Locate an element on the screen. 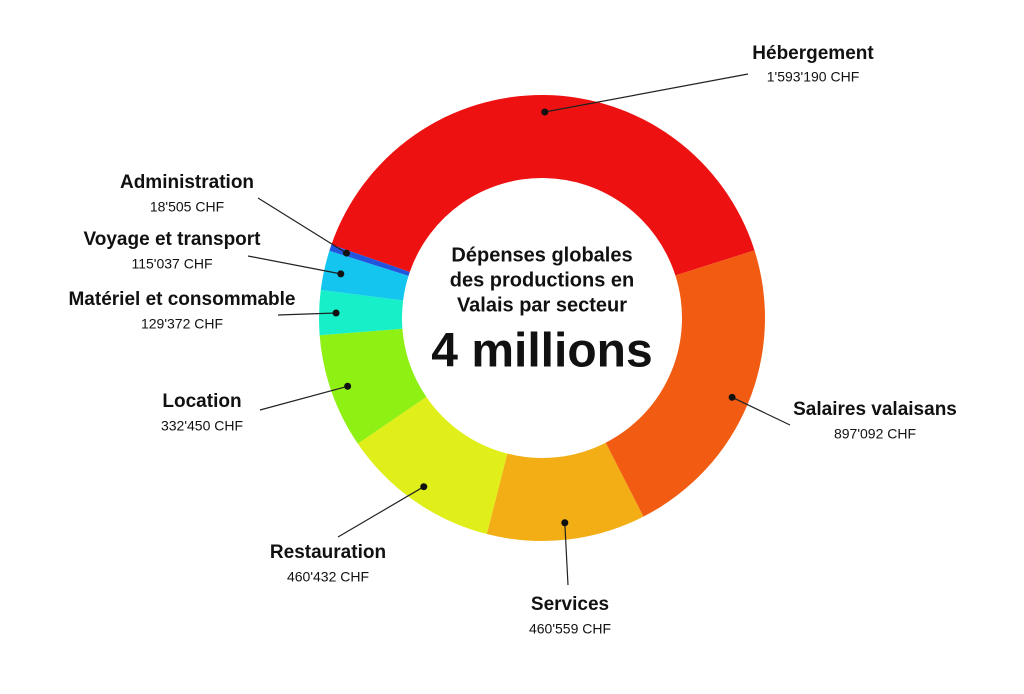  label-value: 1'593'190 CHF is located at coordinates (813, 77).